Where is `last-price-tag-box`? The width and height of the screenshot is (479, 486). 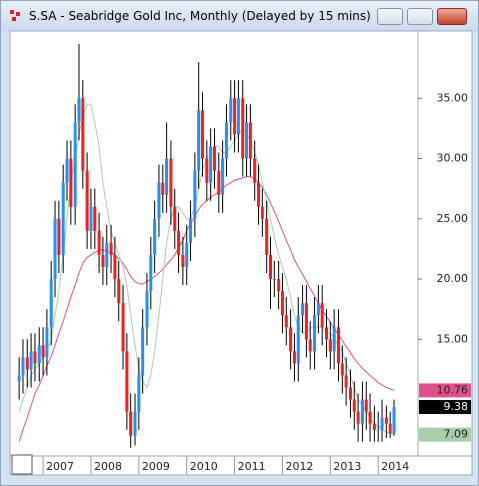
last-price-tag-box is located at coordinates (445, 407).